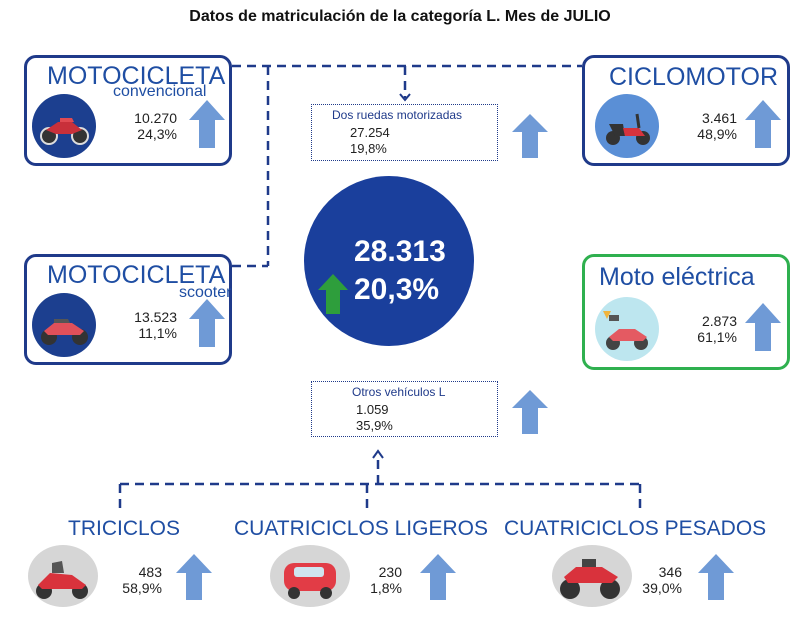 This screenshot has width=800, height=631. Describe the element at coordinates (399, 392) in the screenshot. I see `box-label: Otros vehículos L` at that location.